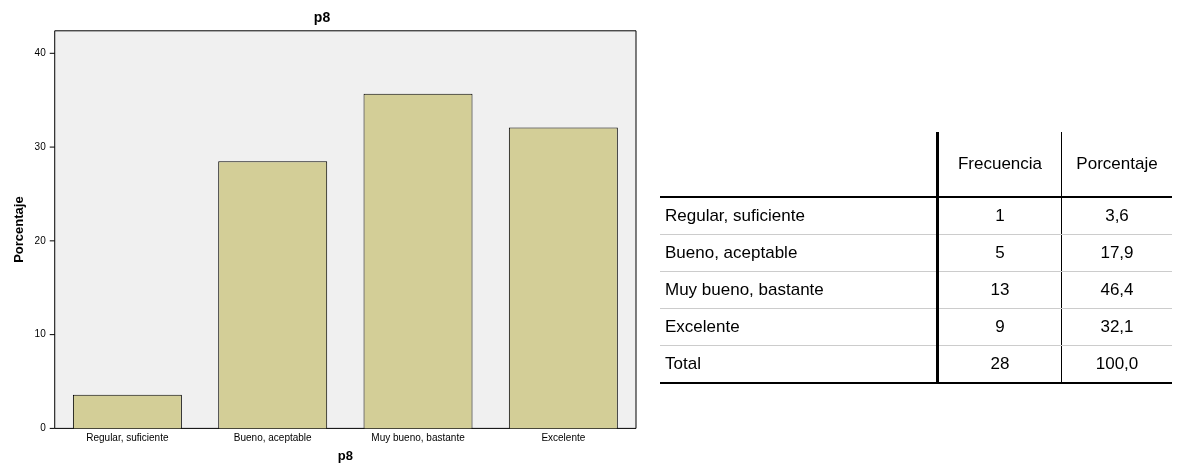 The image size is (1196, 474). What do you see at coordinates (563, 438) in the screenshot?
I see `x-tick-label: Excelente` at bounding box center [563, 438].